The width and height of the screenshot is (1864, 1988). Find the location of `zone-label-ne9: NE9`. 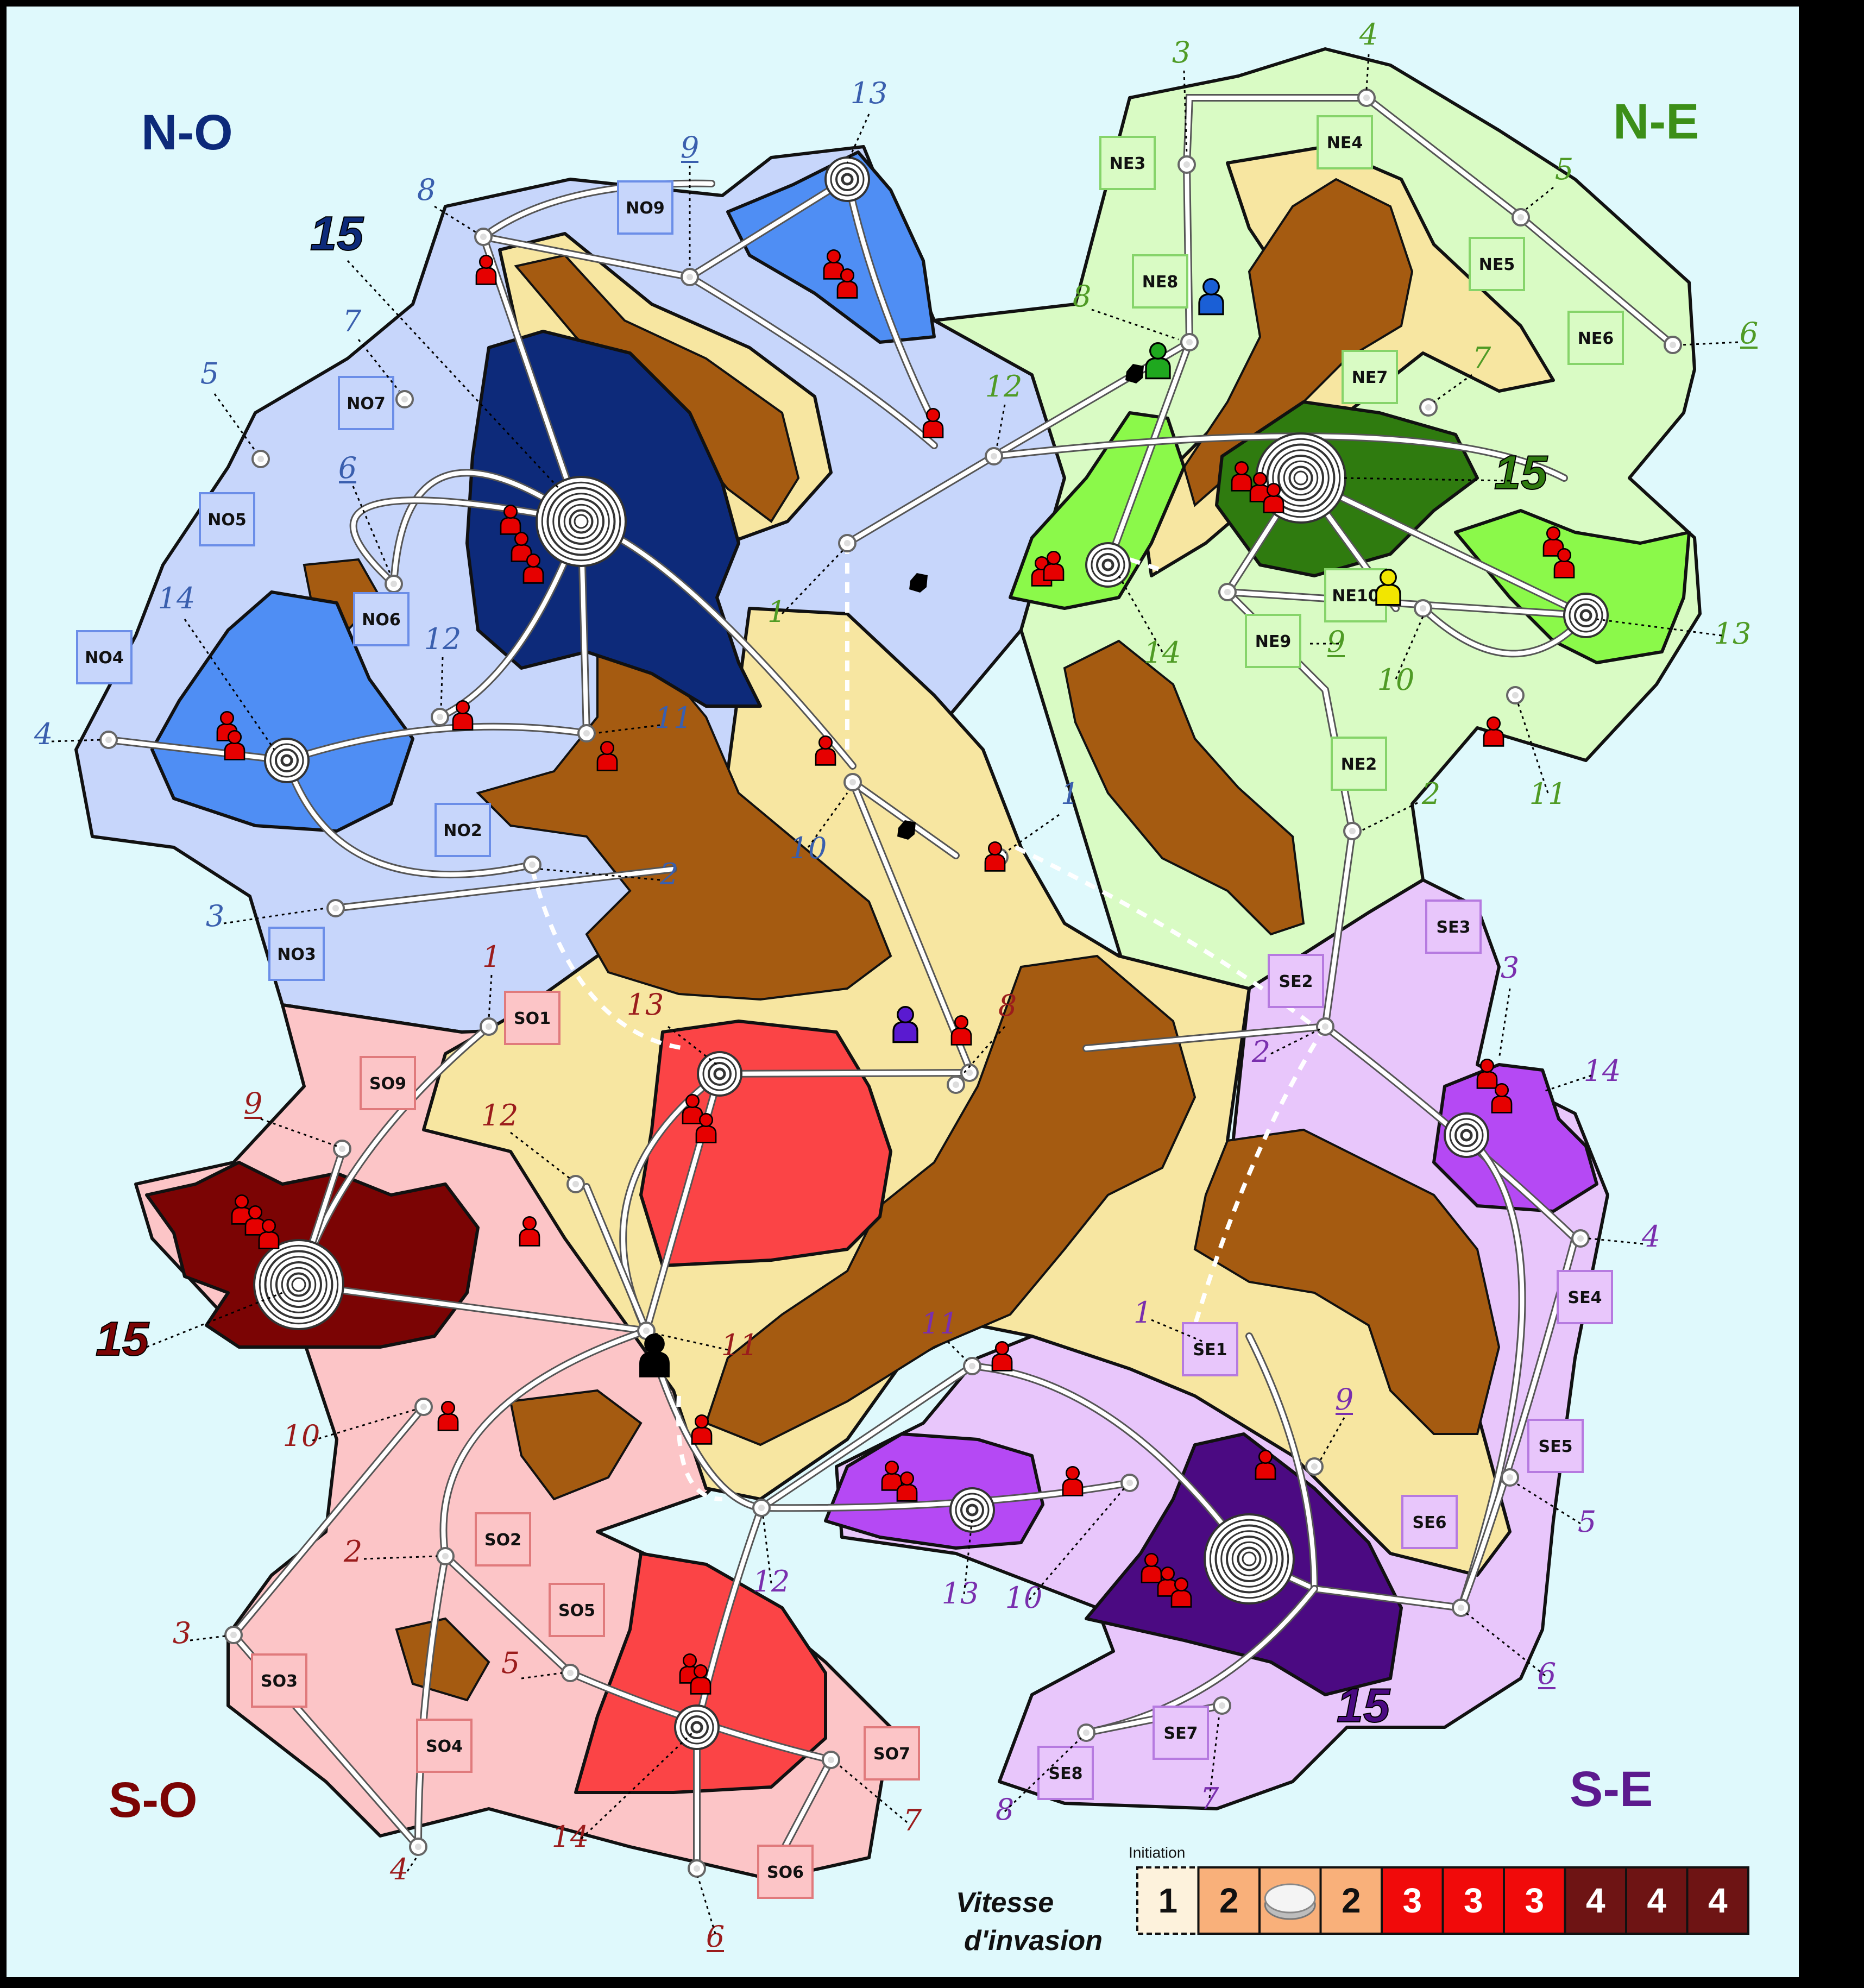

zone-label-ne9: NE9 is located at coordinates (1273, 641).